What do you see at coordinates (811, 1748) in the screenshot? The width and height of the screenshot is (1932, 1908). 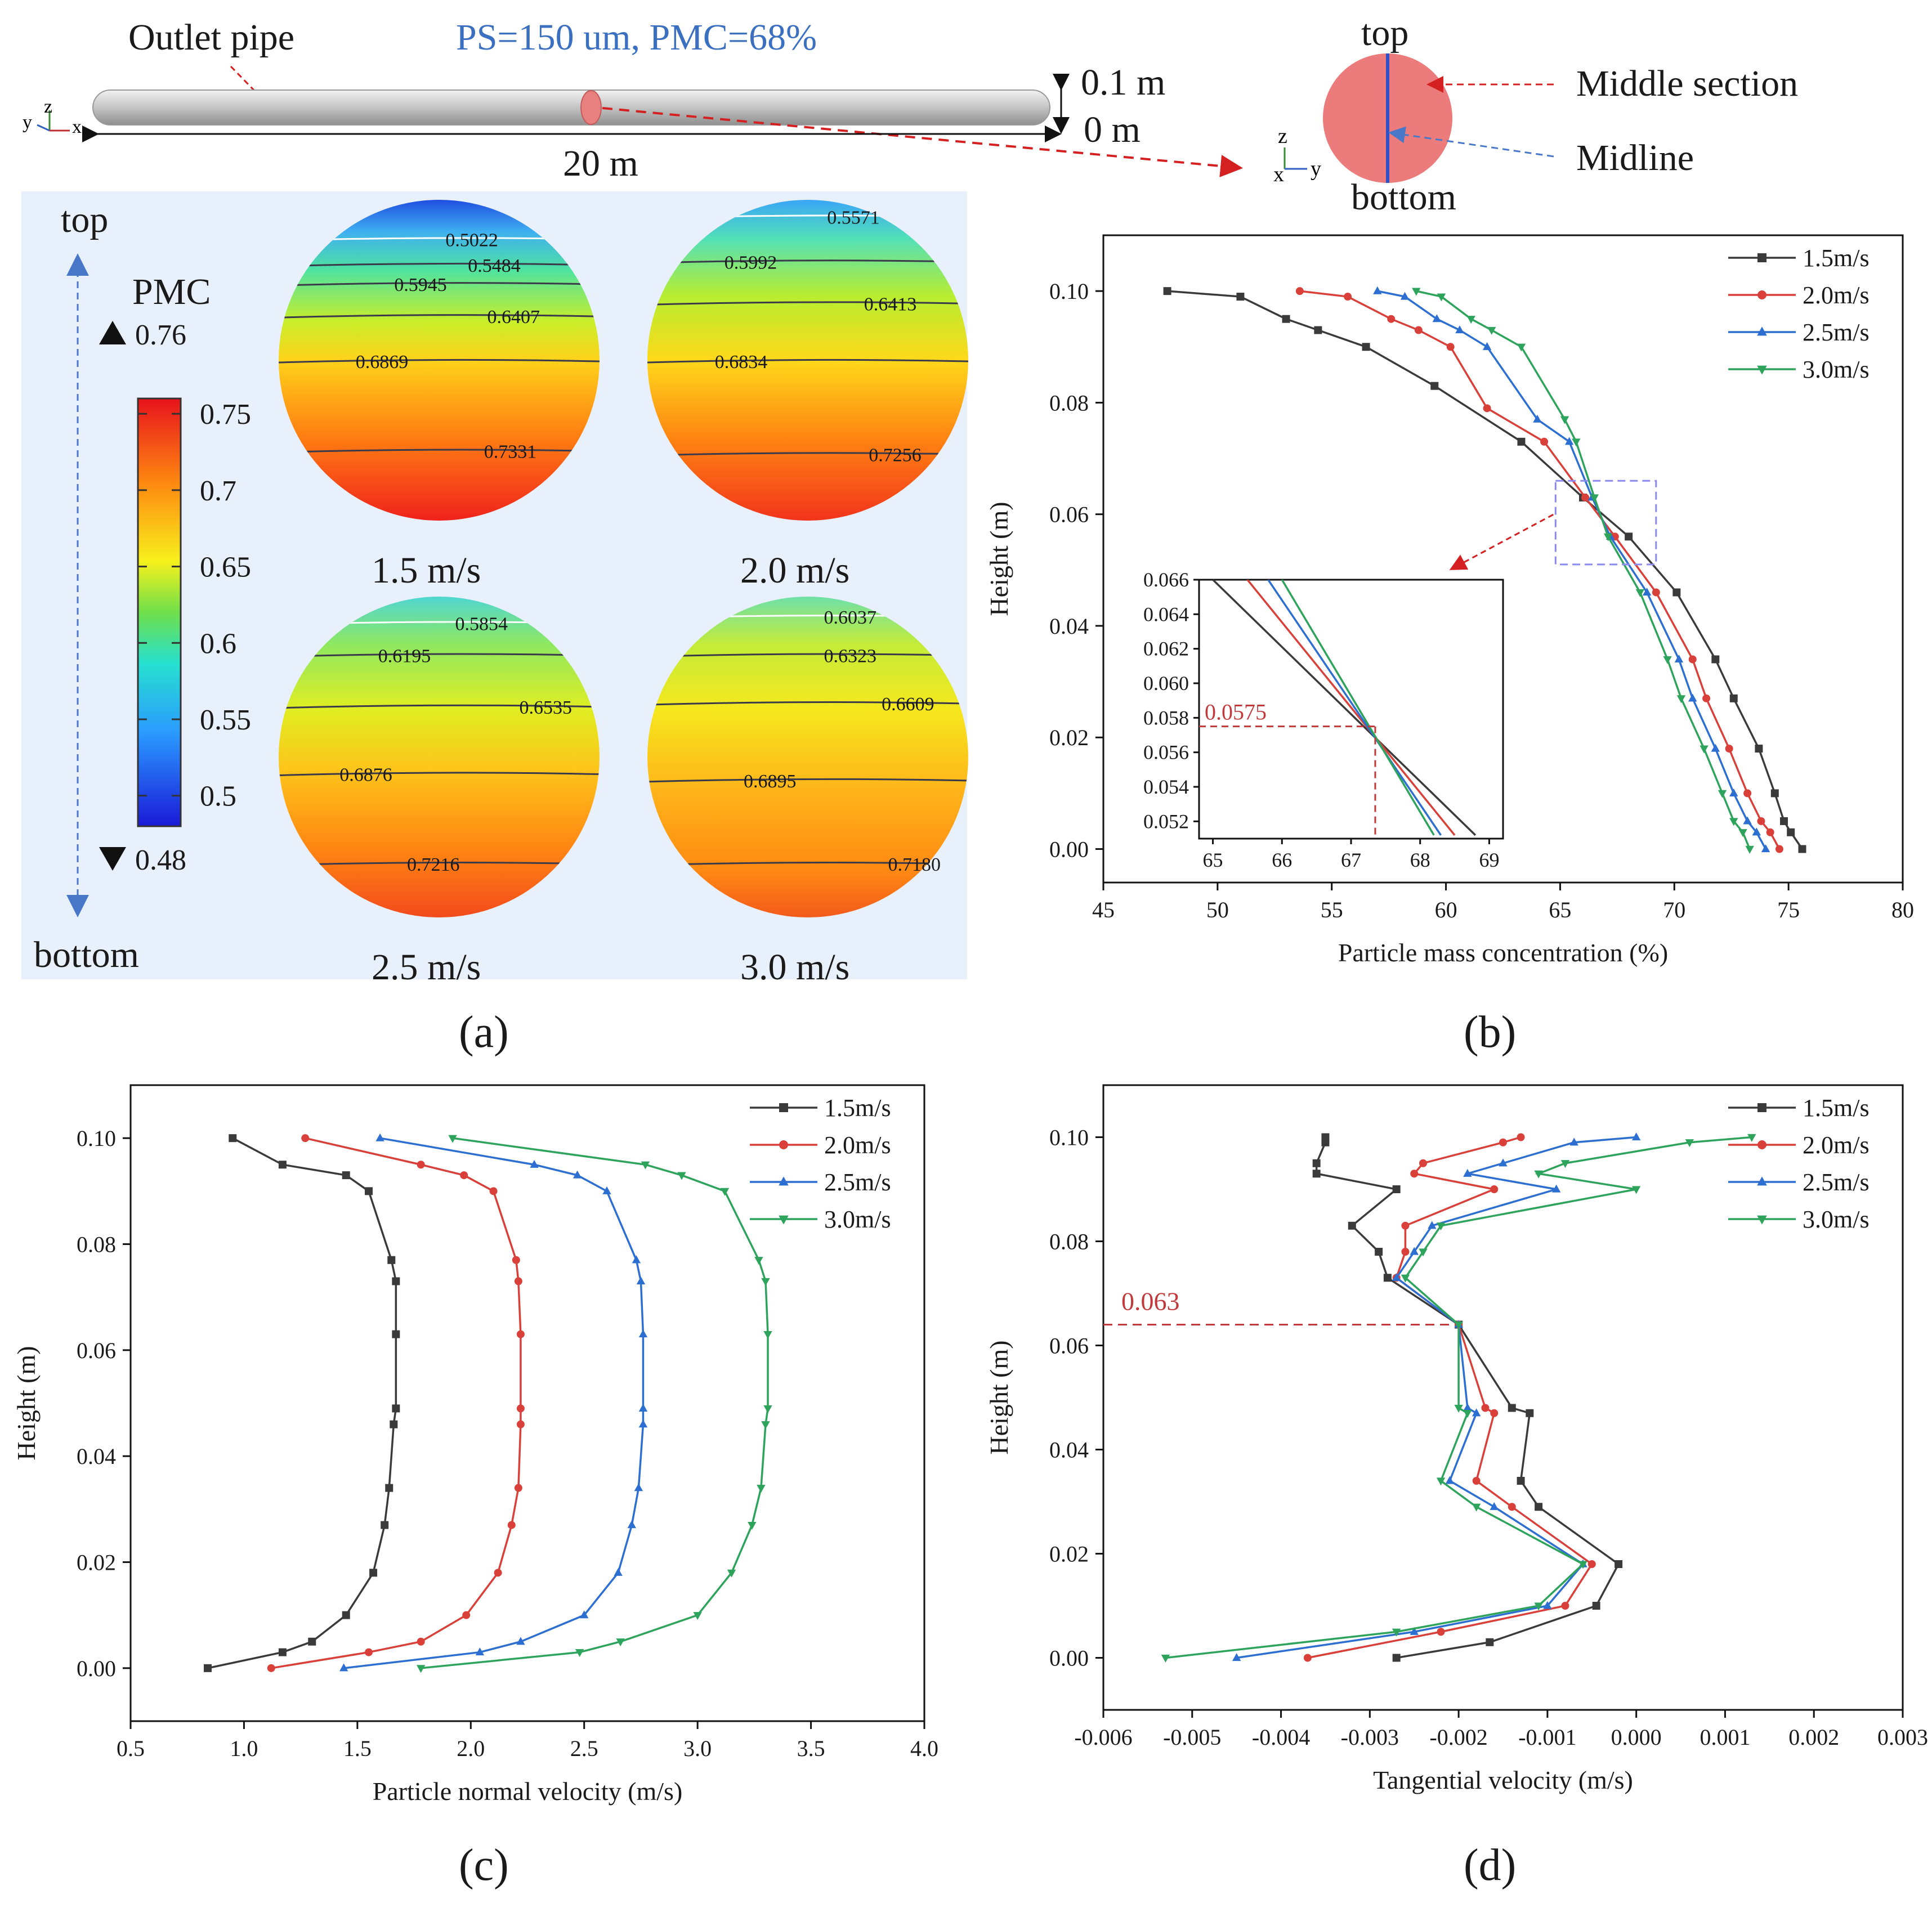 I see `x-tick-label: 3.5` at bounding box center [811, 1748].